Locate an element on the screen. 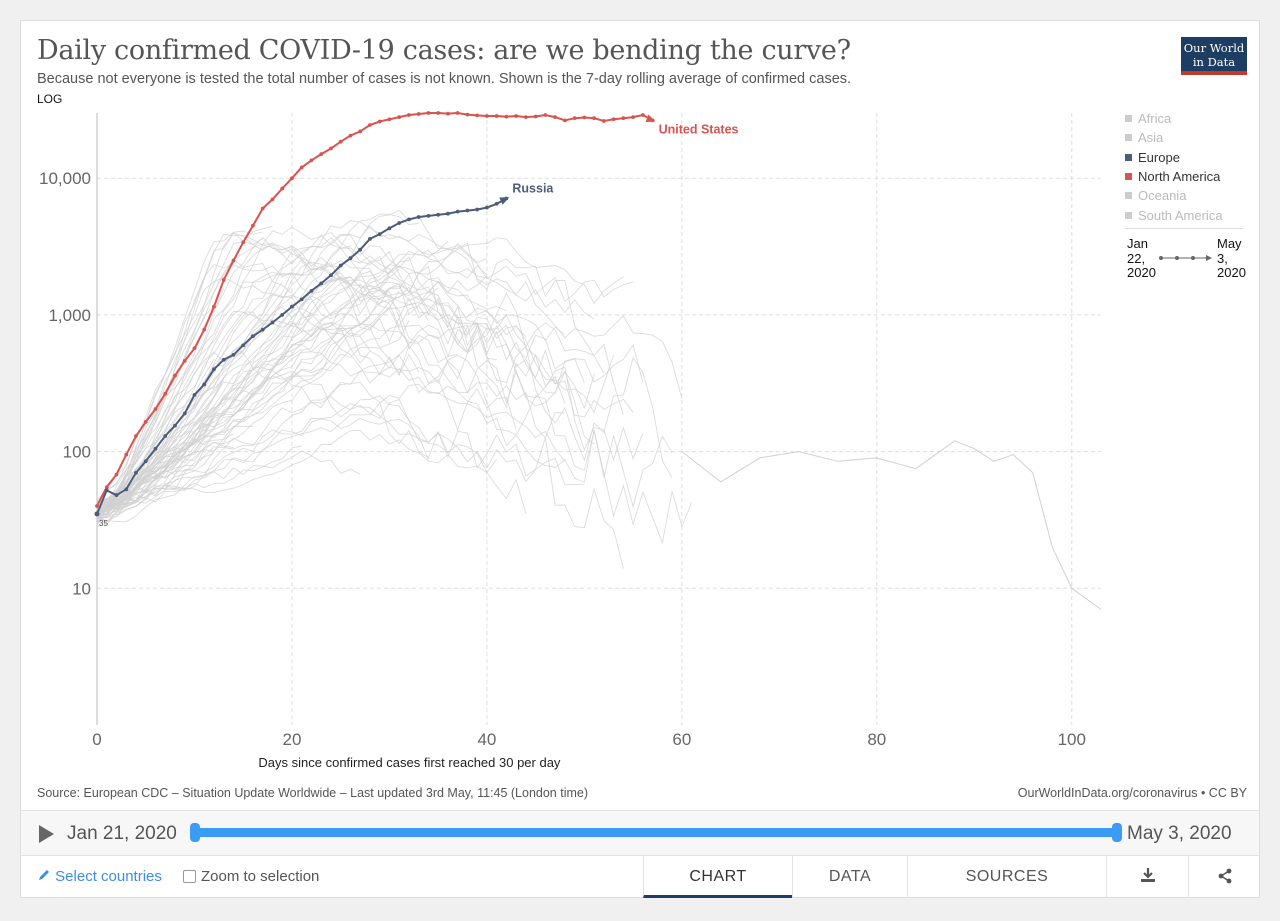 The image size is (1280, 921). download-button is located at coordinates (1147, 877).